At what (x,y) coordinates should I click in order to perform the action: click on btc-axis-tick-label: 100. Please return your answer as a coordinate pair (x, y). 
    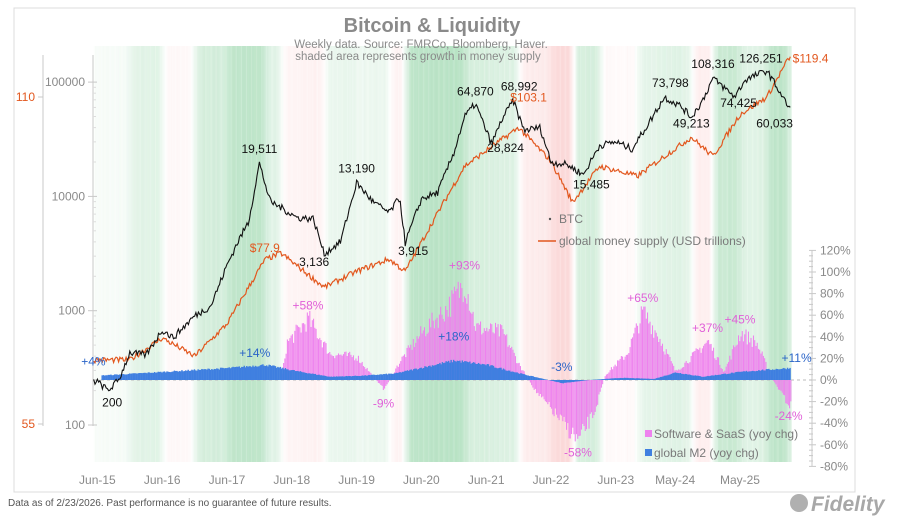
    Looking at the image, I should click on (75, 425).